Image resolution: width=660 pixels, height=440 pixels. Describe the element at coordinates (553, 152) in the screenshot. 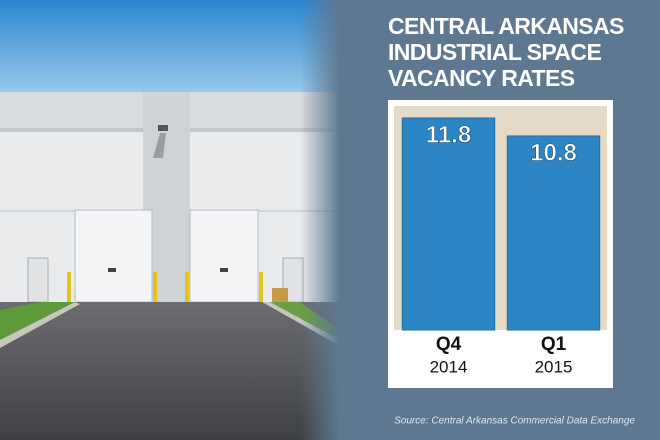

I see `value-label: 10.8` at that location.